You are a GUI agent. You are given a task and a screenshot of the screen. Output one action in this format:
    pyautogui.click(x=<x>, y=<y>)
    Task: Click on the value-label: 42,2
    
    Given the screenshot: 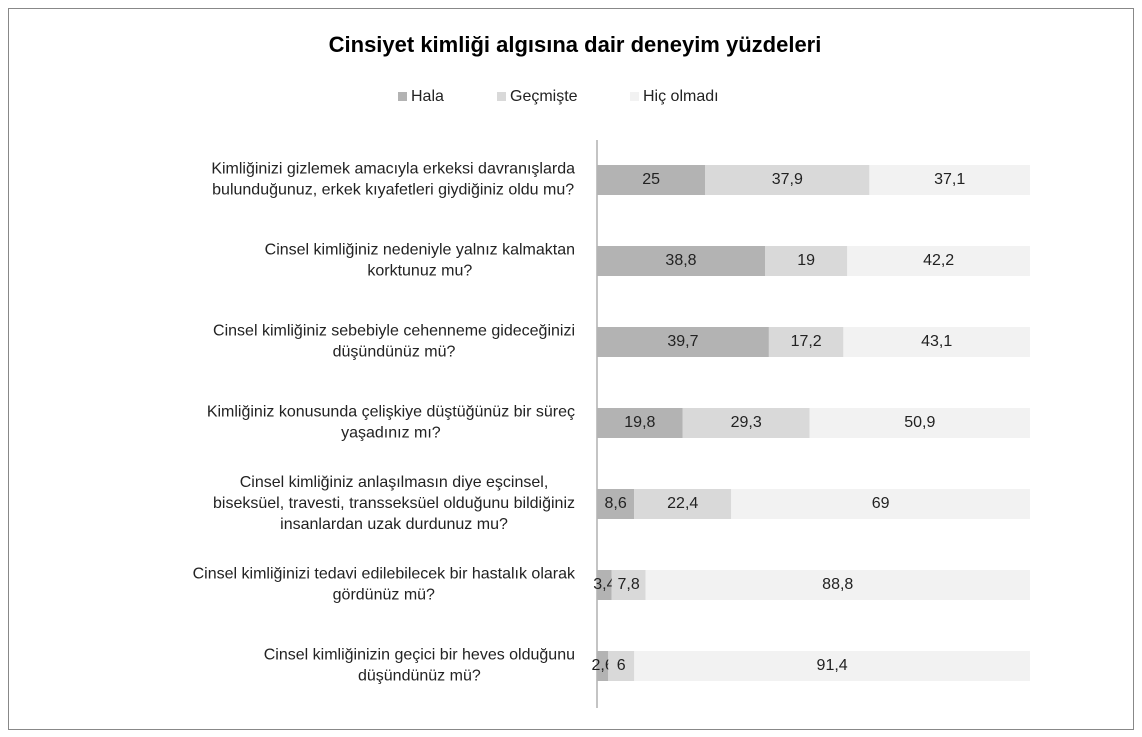 What is the action you would take?
    pyautogui.click(x=938, y=260)
    